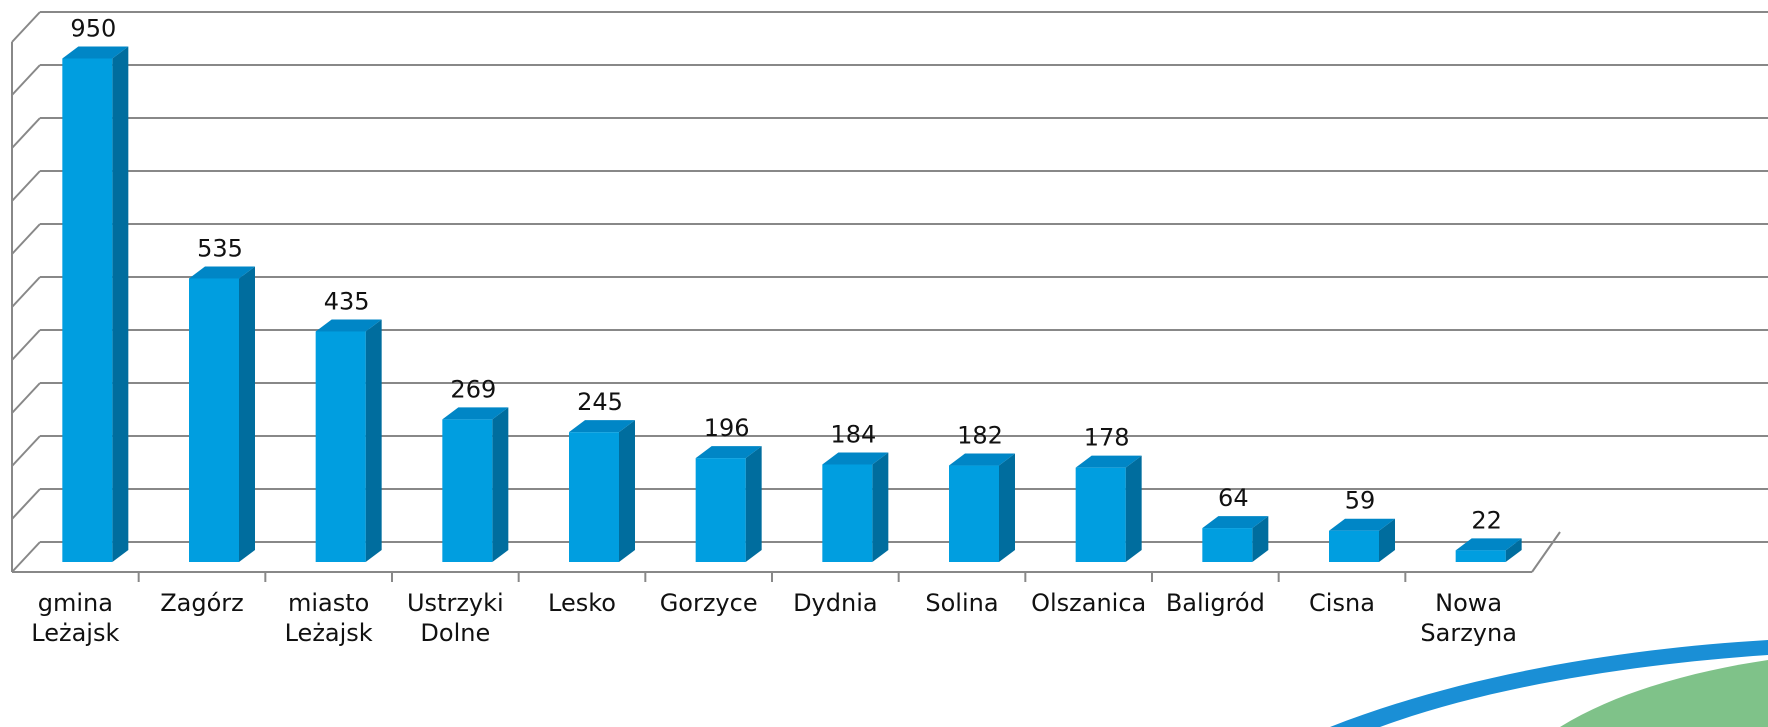 The width and height of the screenshot is (1768, 727). What do you see at coordinates (347, 301) in the screenshot?
I see `value-label: 435` at bounding box center [347, 301].